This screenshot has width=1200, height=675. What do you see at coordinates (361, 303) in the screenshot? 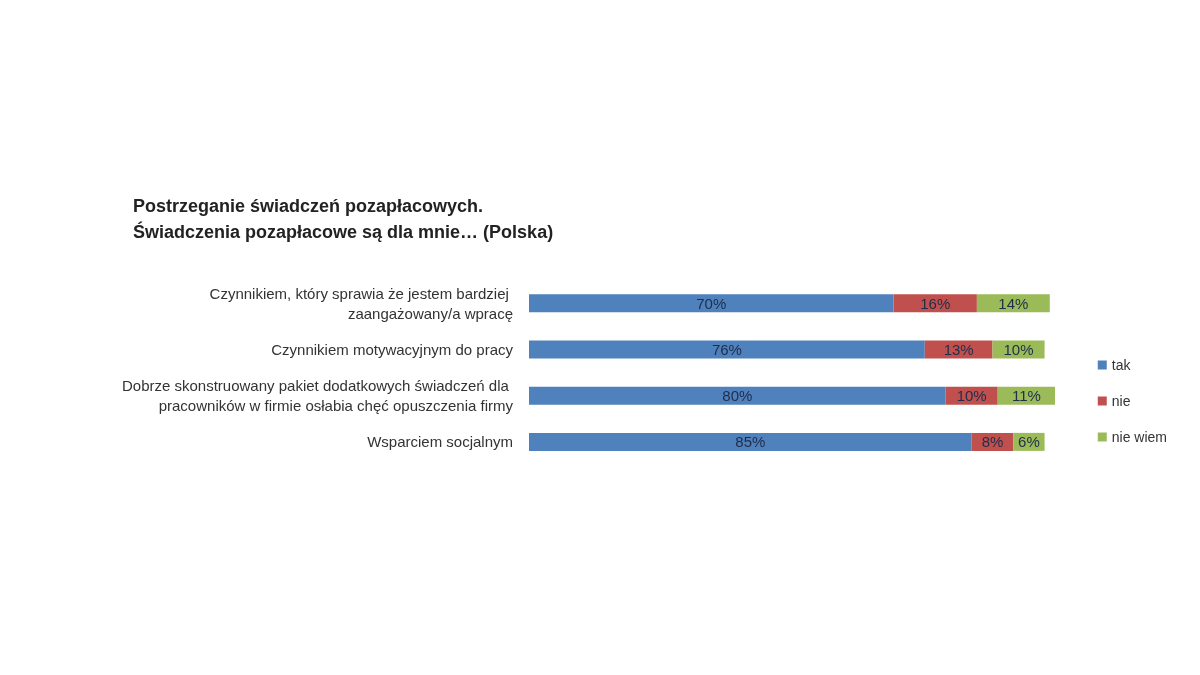
I see `y-tick-label: Czynnikiem, który sprawia że jestem bardziej zaangażowany/a wpracę` at bounding box center [361, 303].